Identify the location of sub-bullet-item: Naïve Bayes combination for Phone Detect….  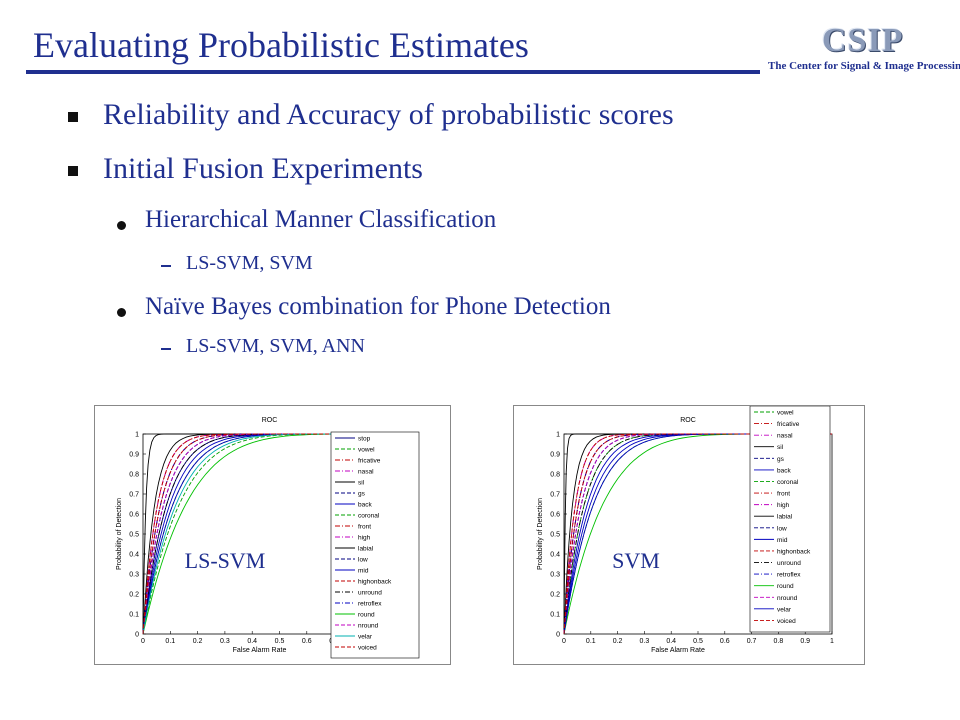
(378, 306).